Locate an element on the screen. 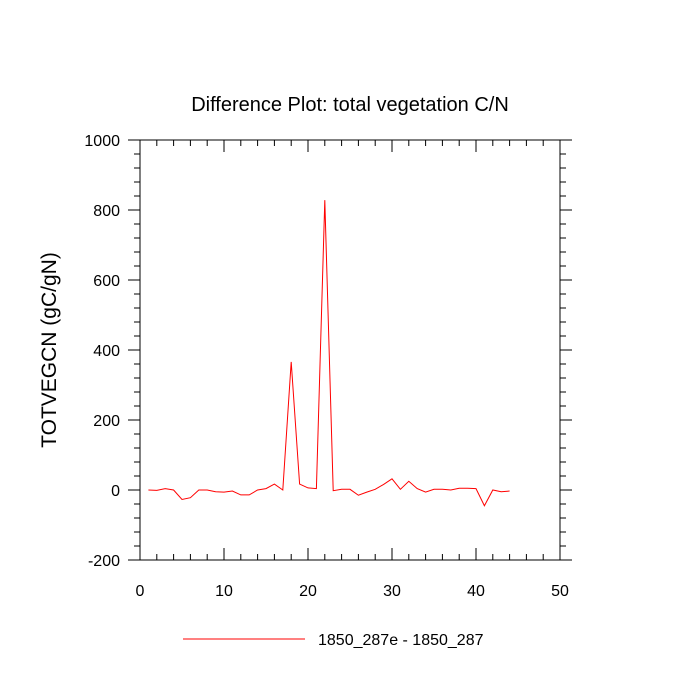 The width and height of the screenshot is (700, 700). y-tick-label: -200 is located at coordinates (104, 561).